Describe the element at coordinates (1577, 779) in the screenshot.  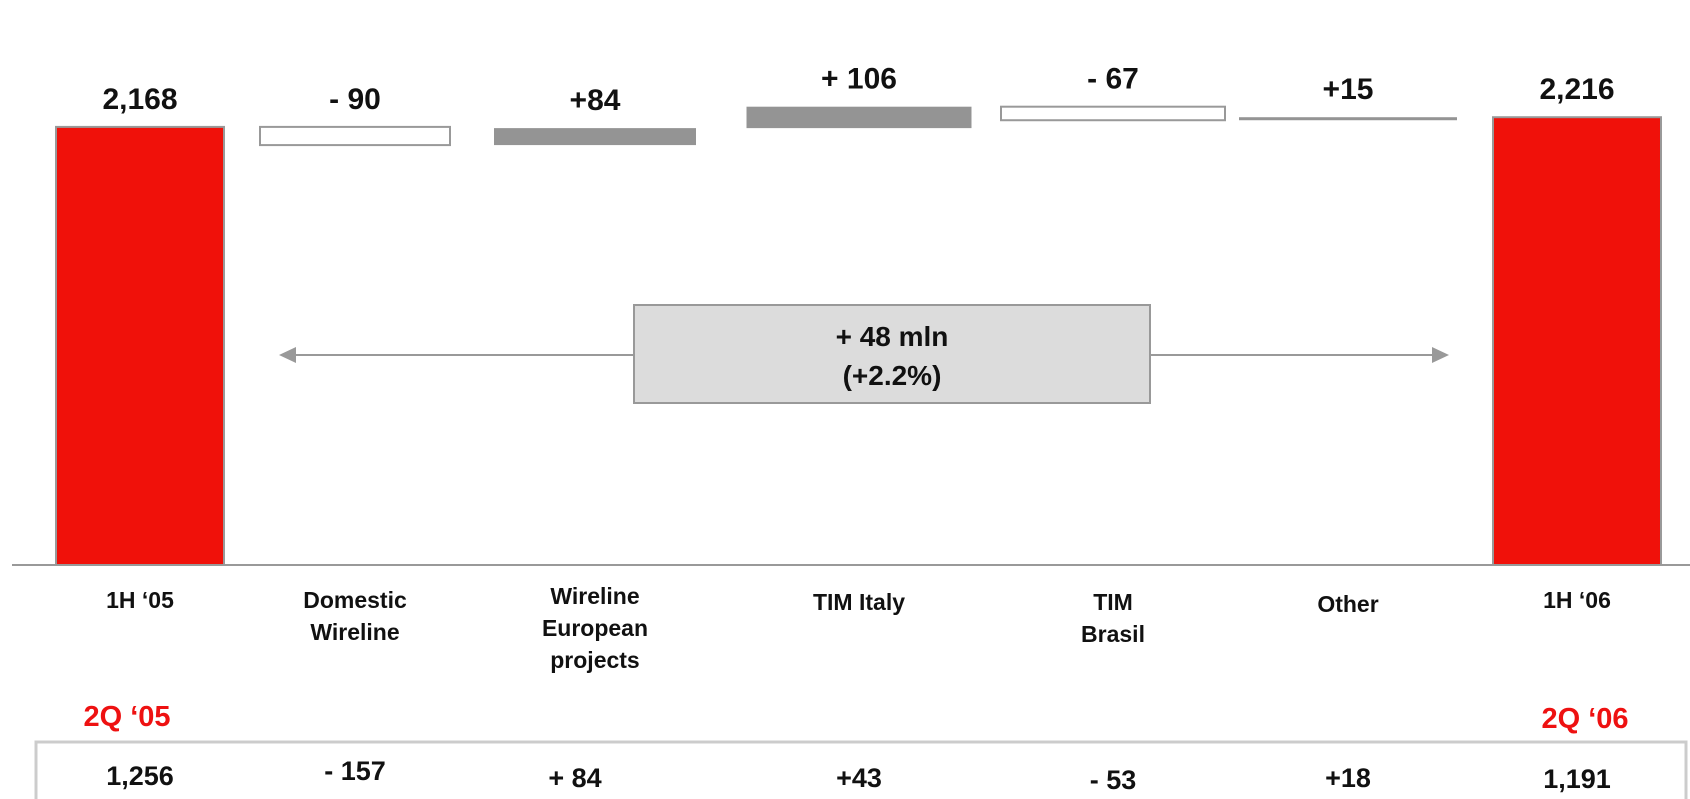
I see `quarter-value-6: 1,191` at that location.